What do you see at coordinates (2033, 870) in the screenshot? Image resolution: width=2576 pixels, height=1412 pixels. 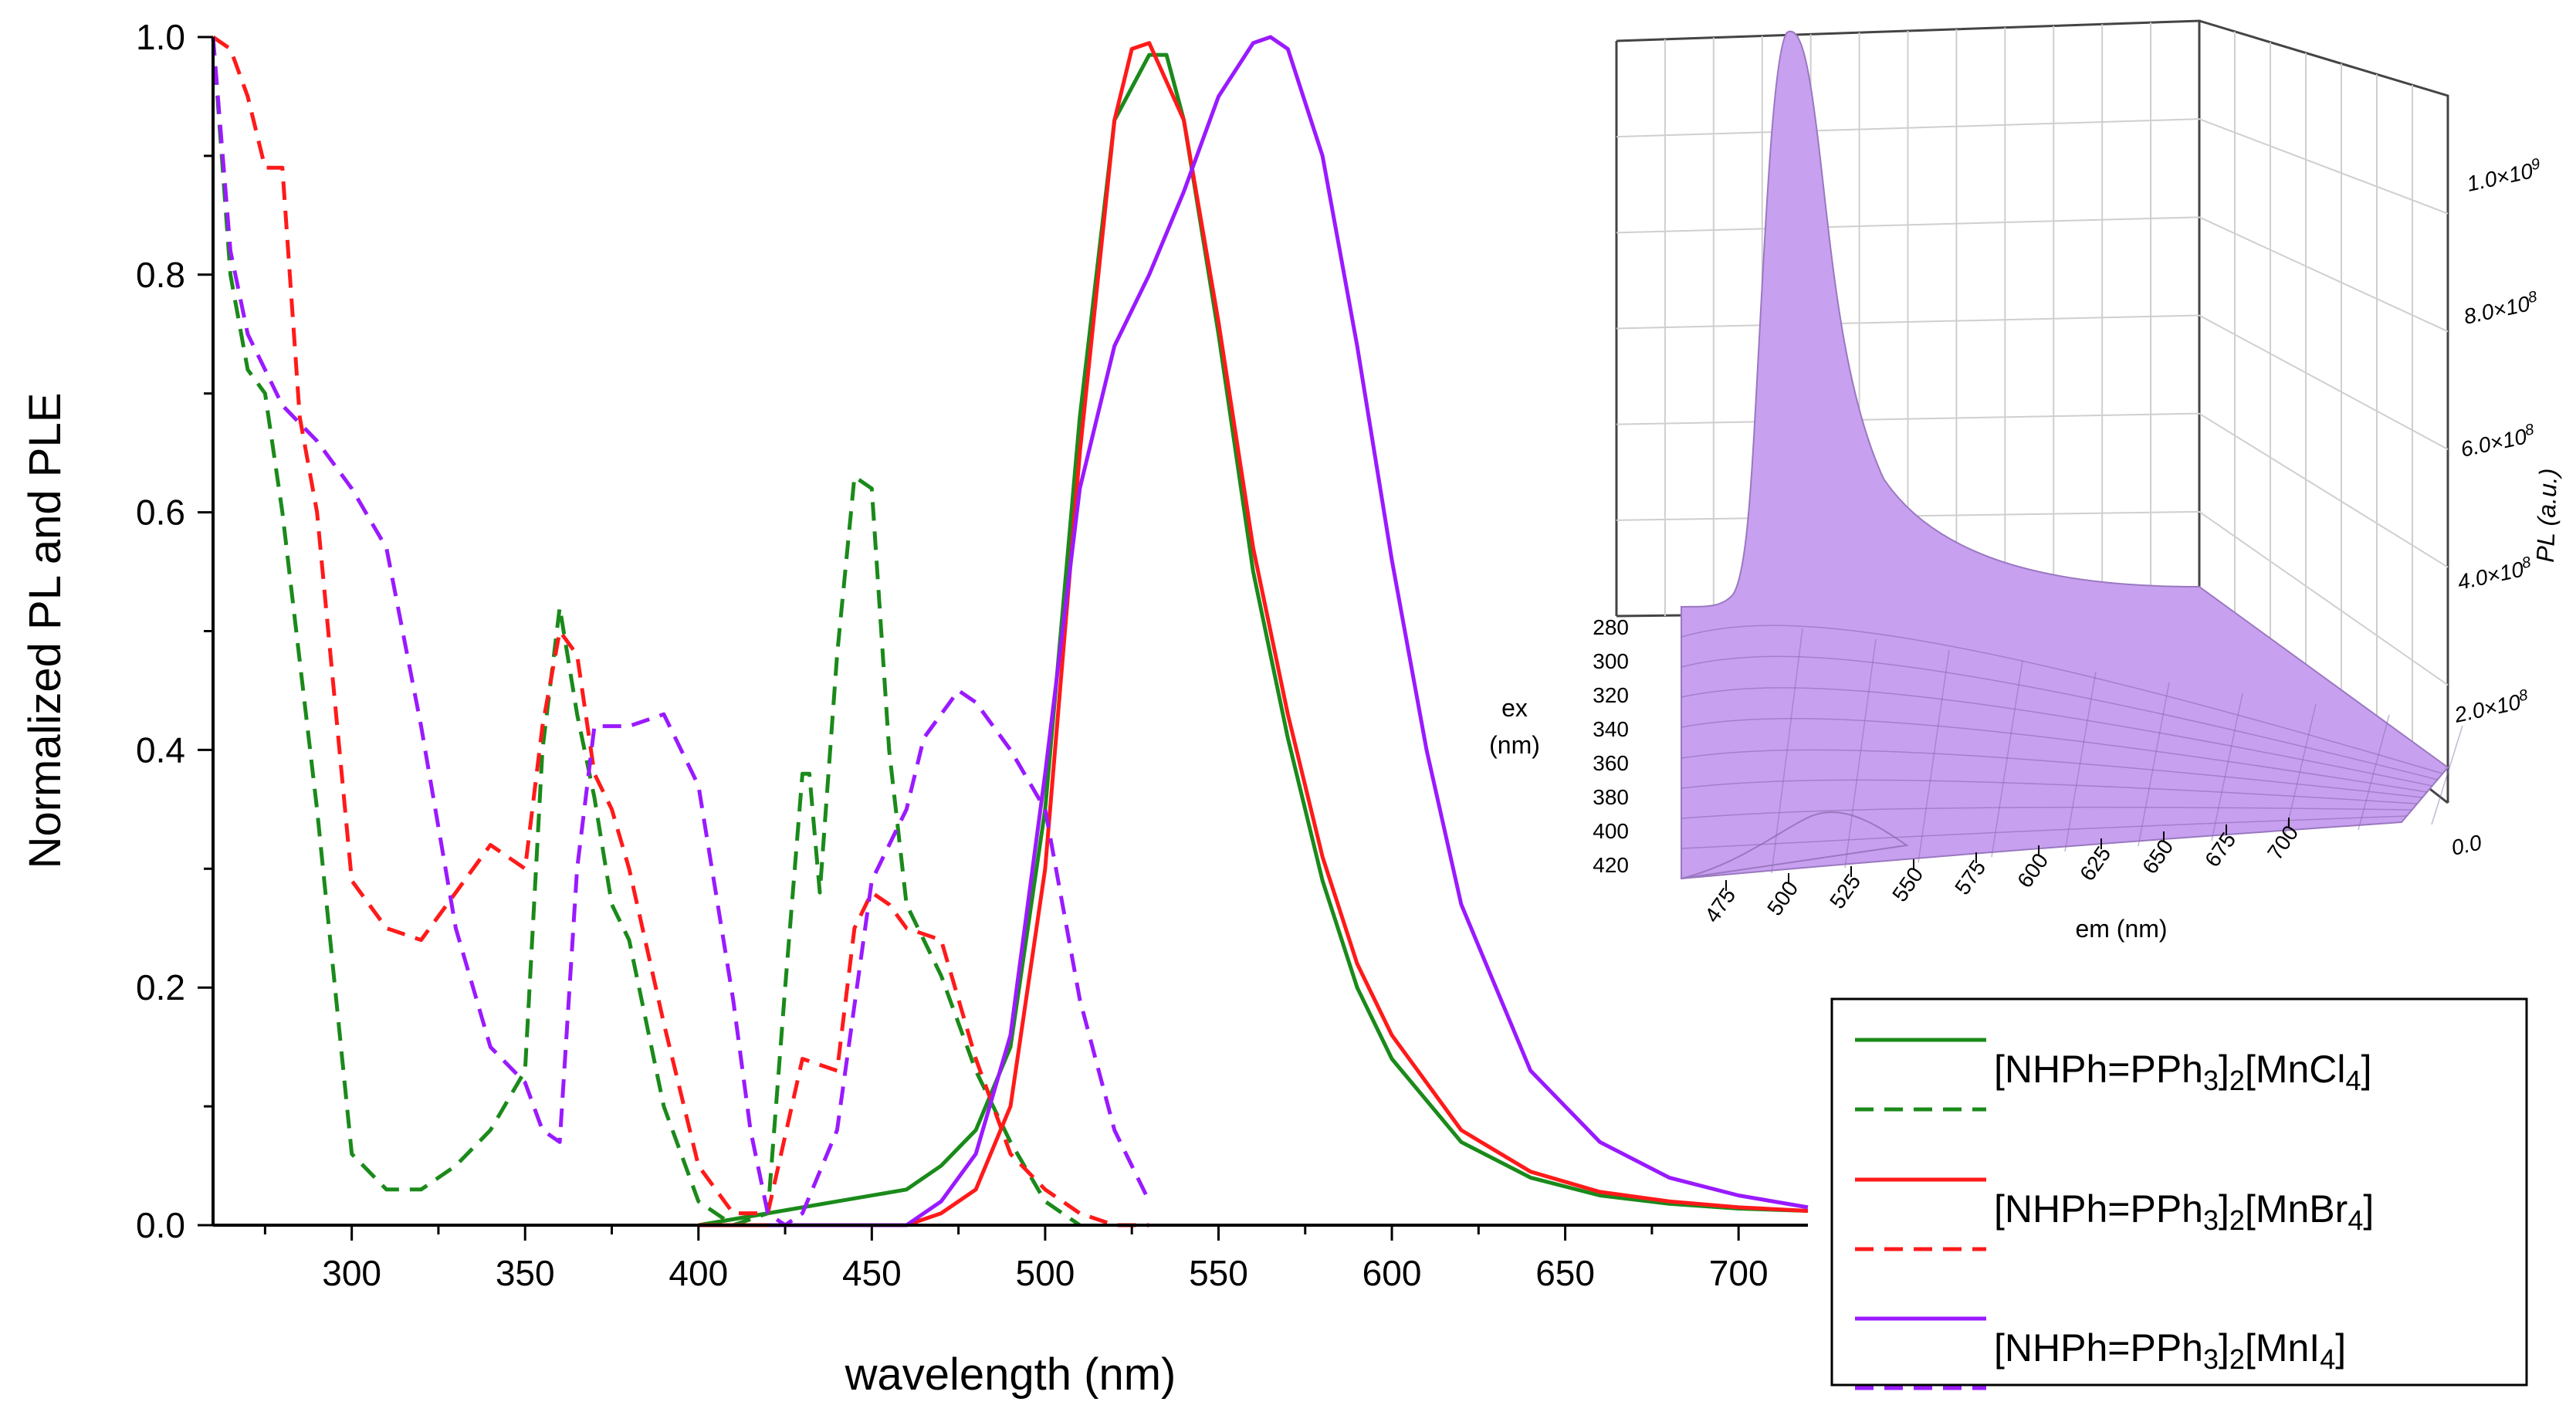 I see `inset-em-tick-label: 600` at bounding box center [2033, 870].